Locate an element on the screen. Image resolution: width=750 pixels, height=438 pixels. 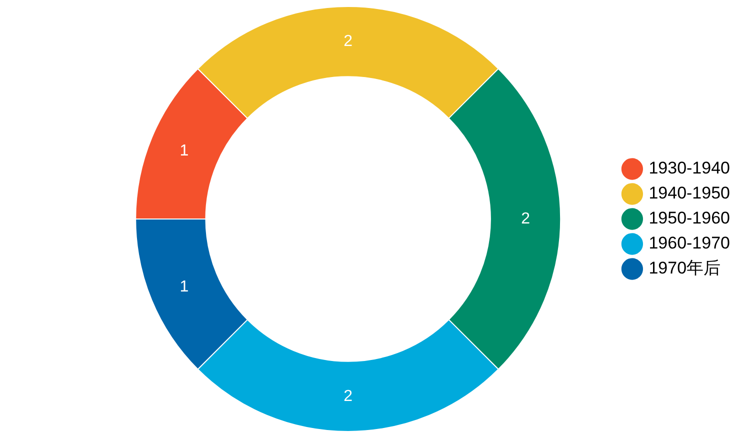
legend-label: 1950-1960 is located at coordinates (689, 218).